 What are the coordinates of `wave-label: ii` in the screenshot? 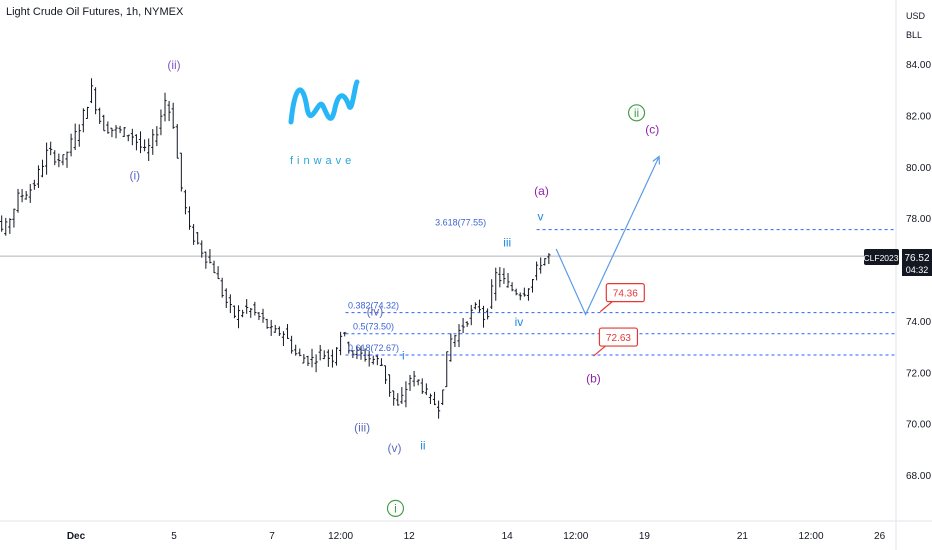 It's located at (422, 445).